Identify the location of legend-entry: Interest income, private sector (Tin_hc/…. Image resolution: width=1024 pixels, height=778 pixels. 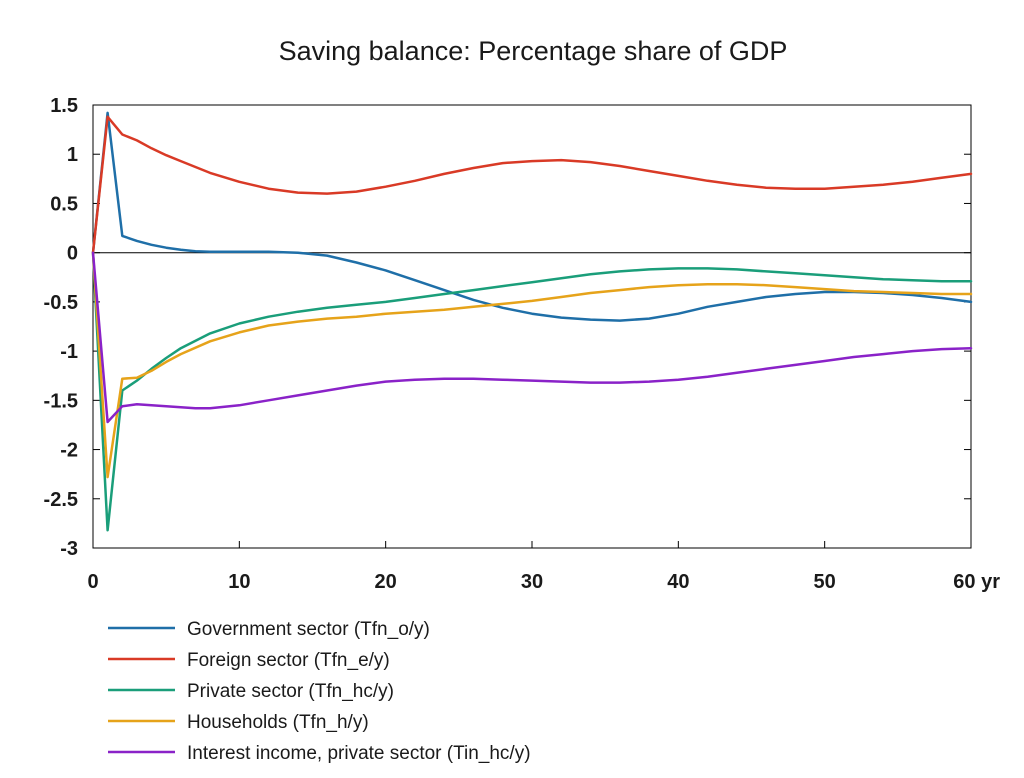
(359, 753).